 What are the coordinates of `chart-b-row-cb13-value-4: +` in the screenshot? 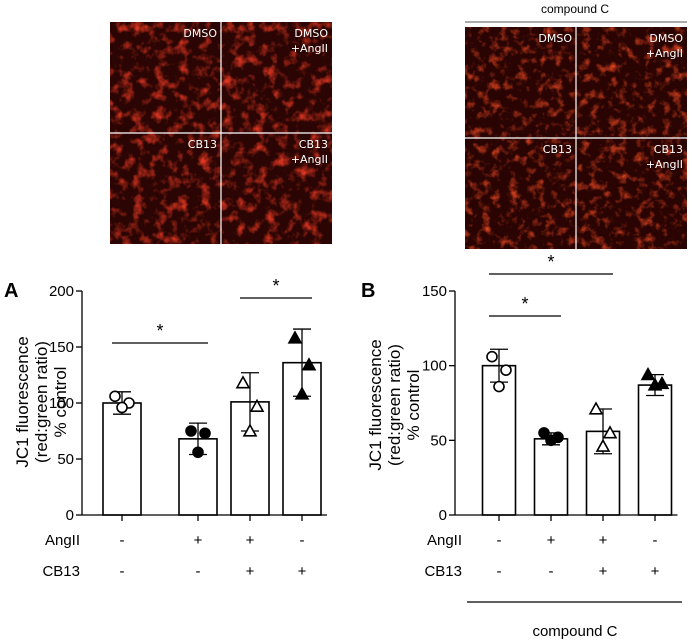 It's located at (655, 571).